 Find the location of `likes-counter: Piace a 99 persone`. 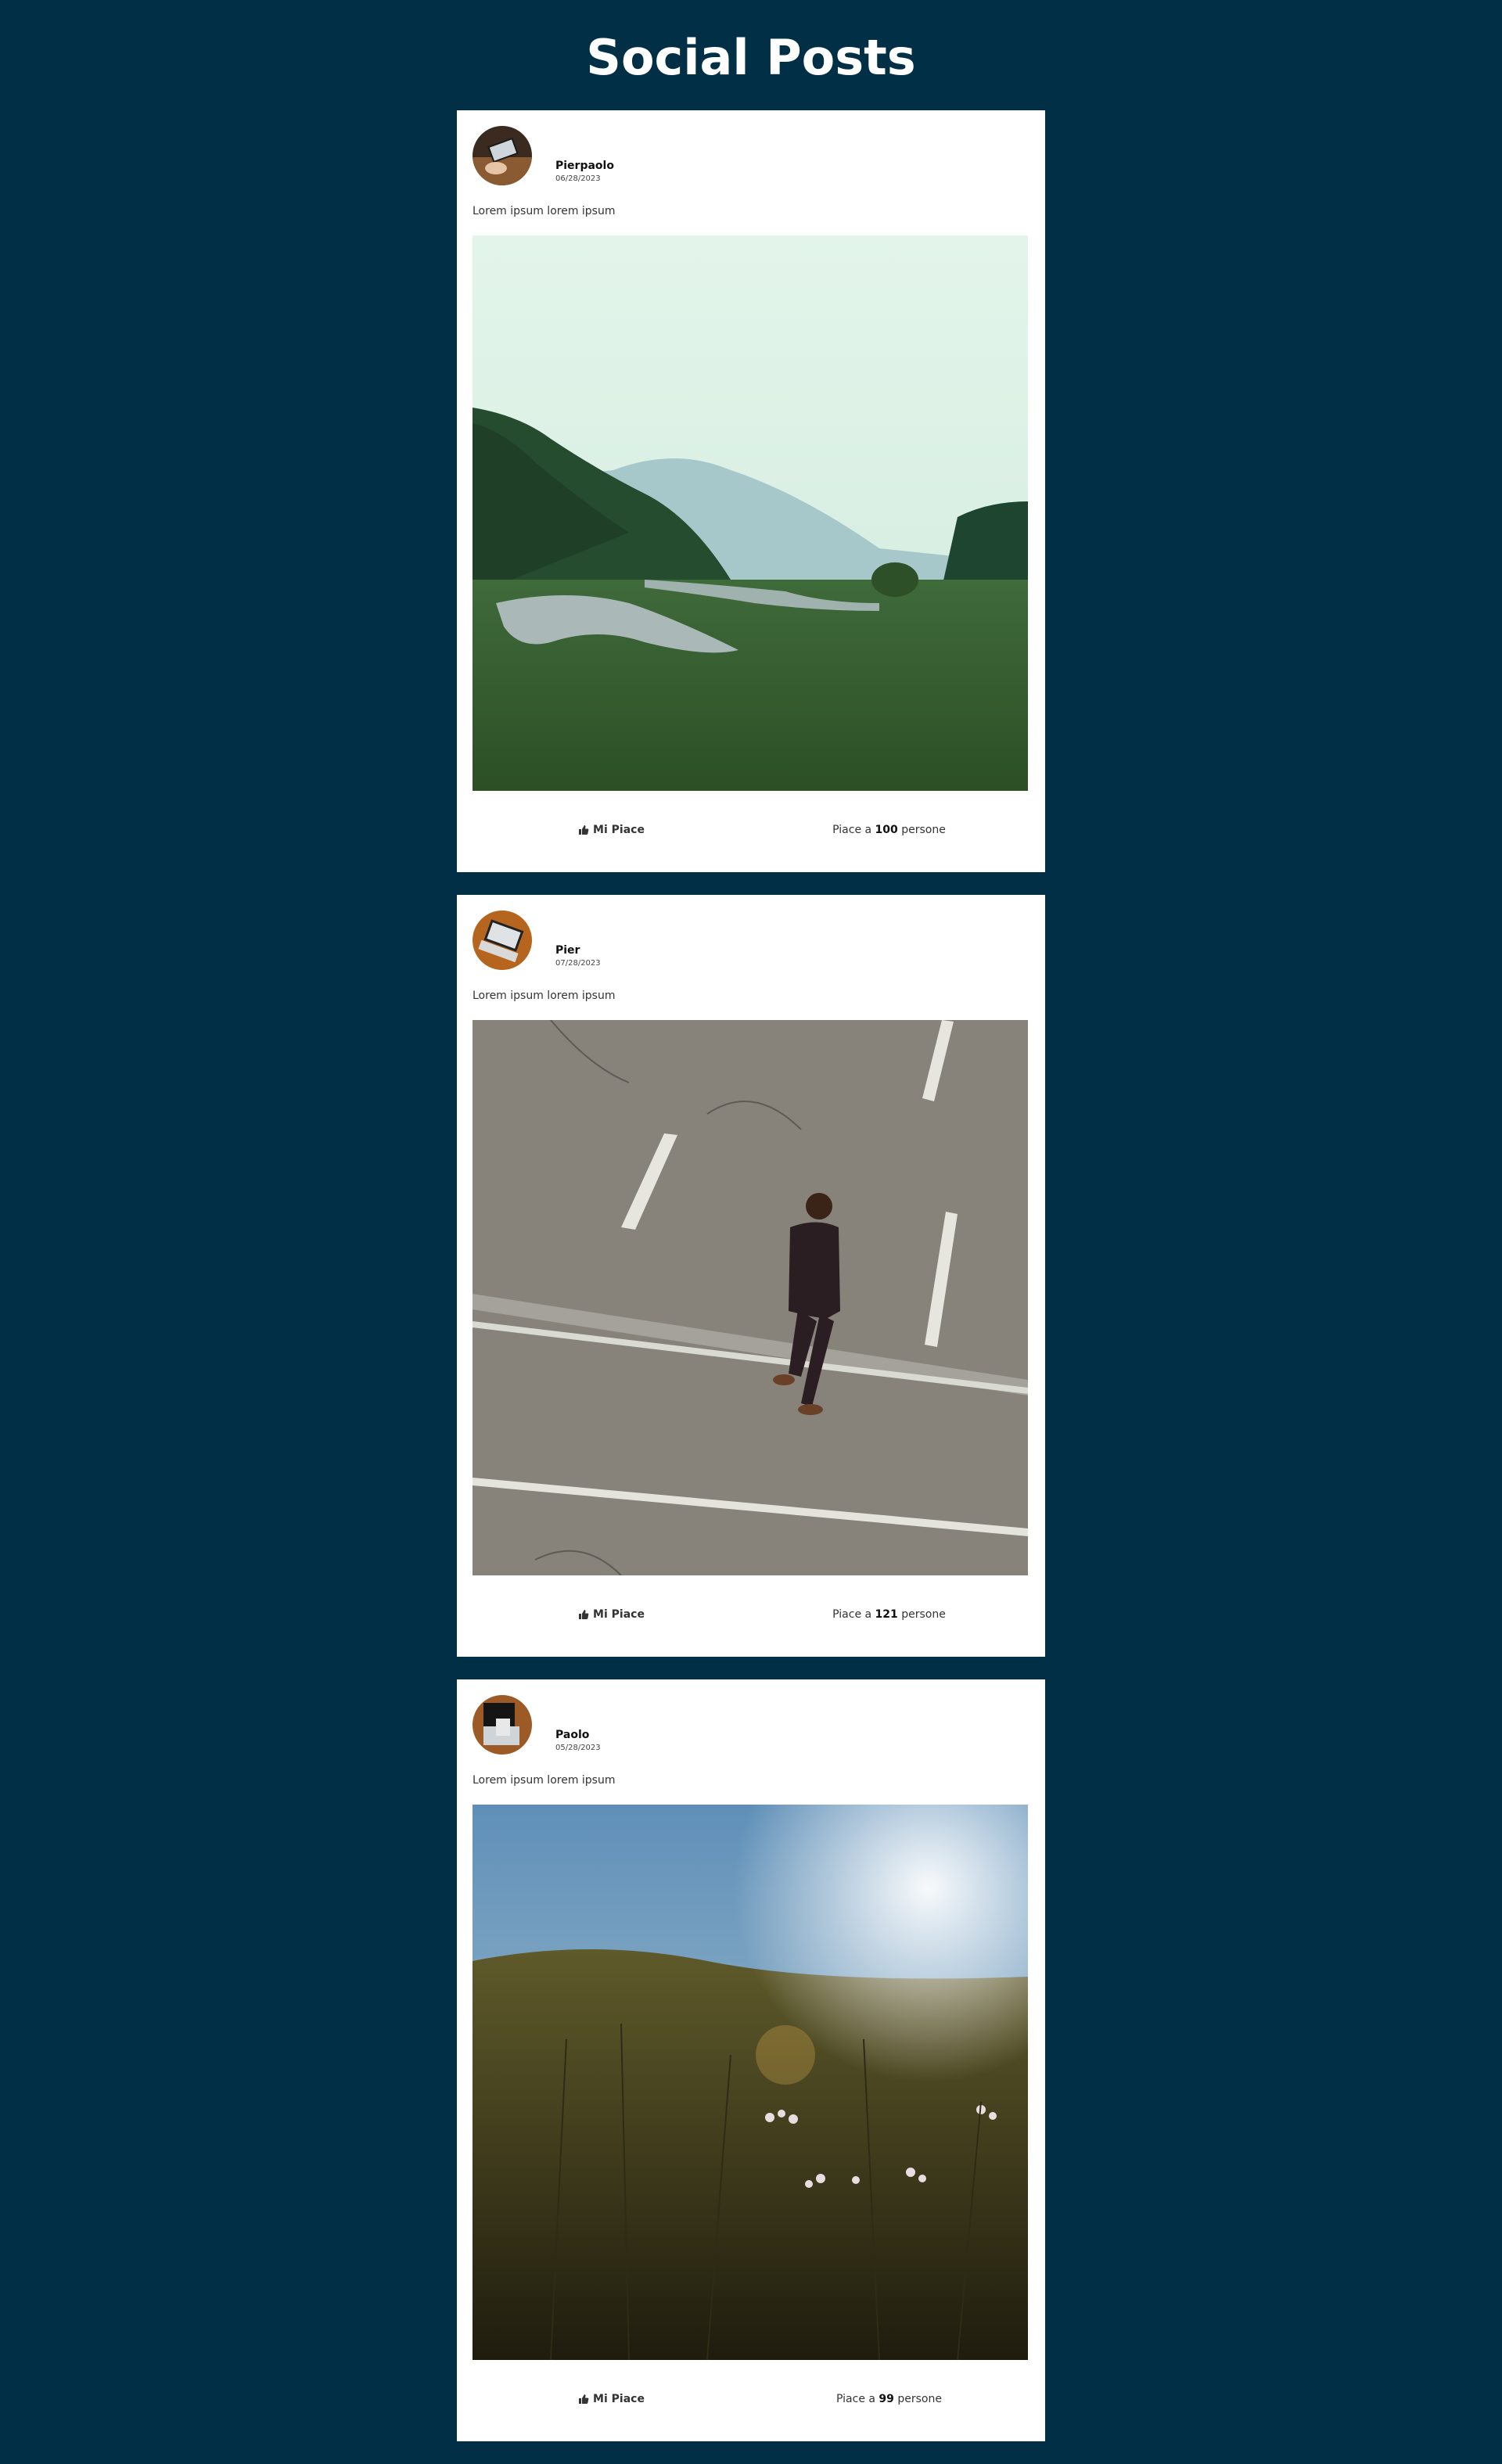

likes-counter: Piace a 99 persone is located at coordinates (889, 2399).